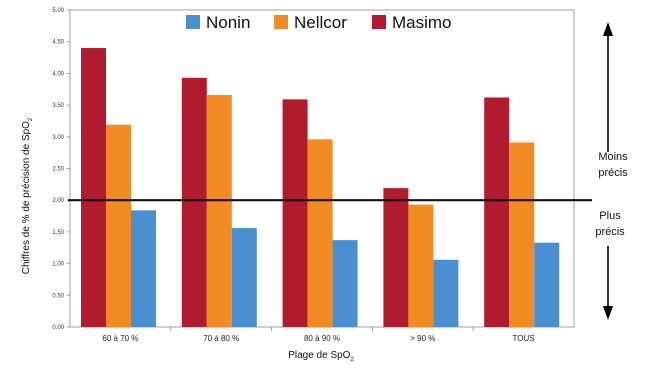  Describe the element at coordinates (58, 106) in the screenshot. I see `y-tick-label: 3.50` at that location.